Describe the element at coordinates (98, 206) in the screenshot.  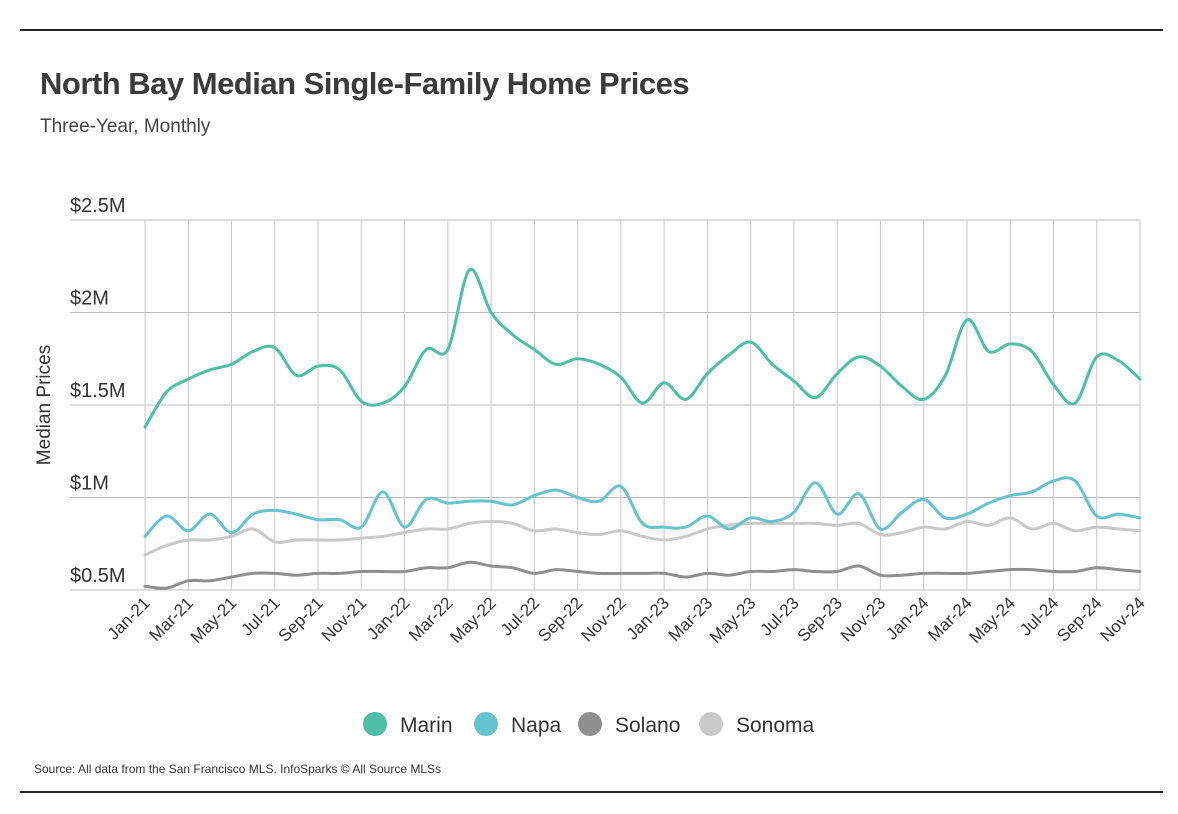
I see `y-tick-label: $2.5M` at that location.